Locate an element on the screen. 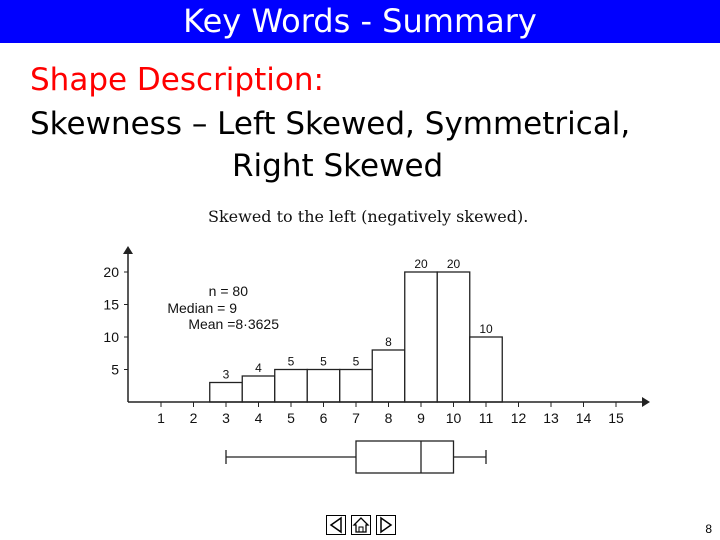  y-tick-label-20: 20 is located at coordinates (111, 272).